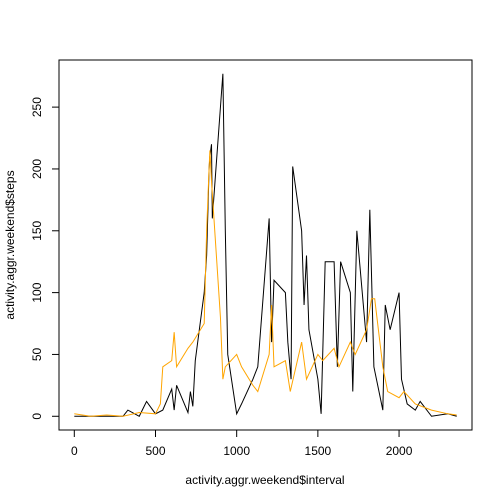  I want to click on y-tick-label: 250, so click(37, 107).